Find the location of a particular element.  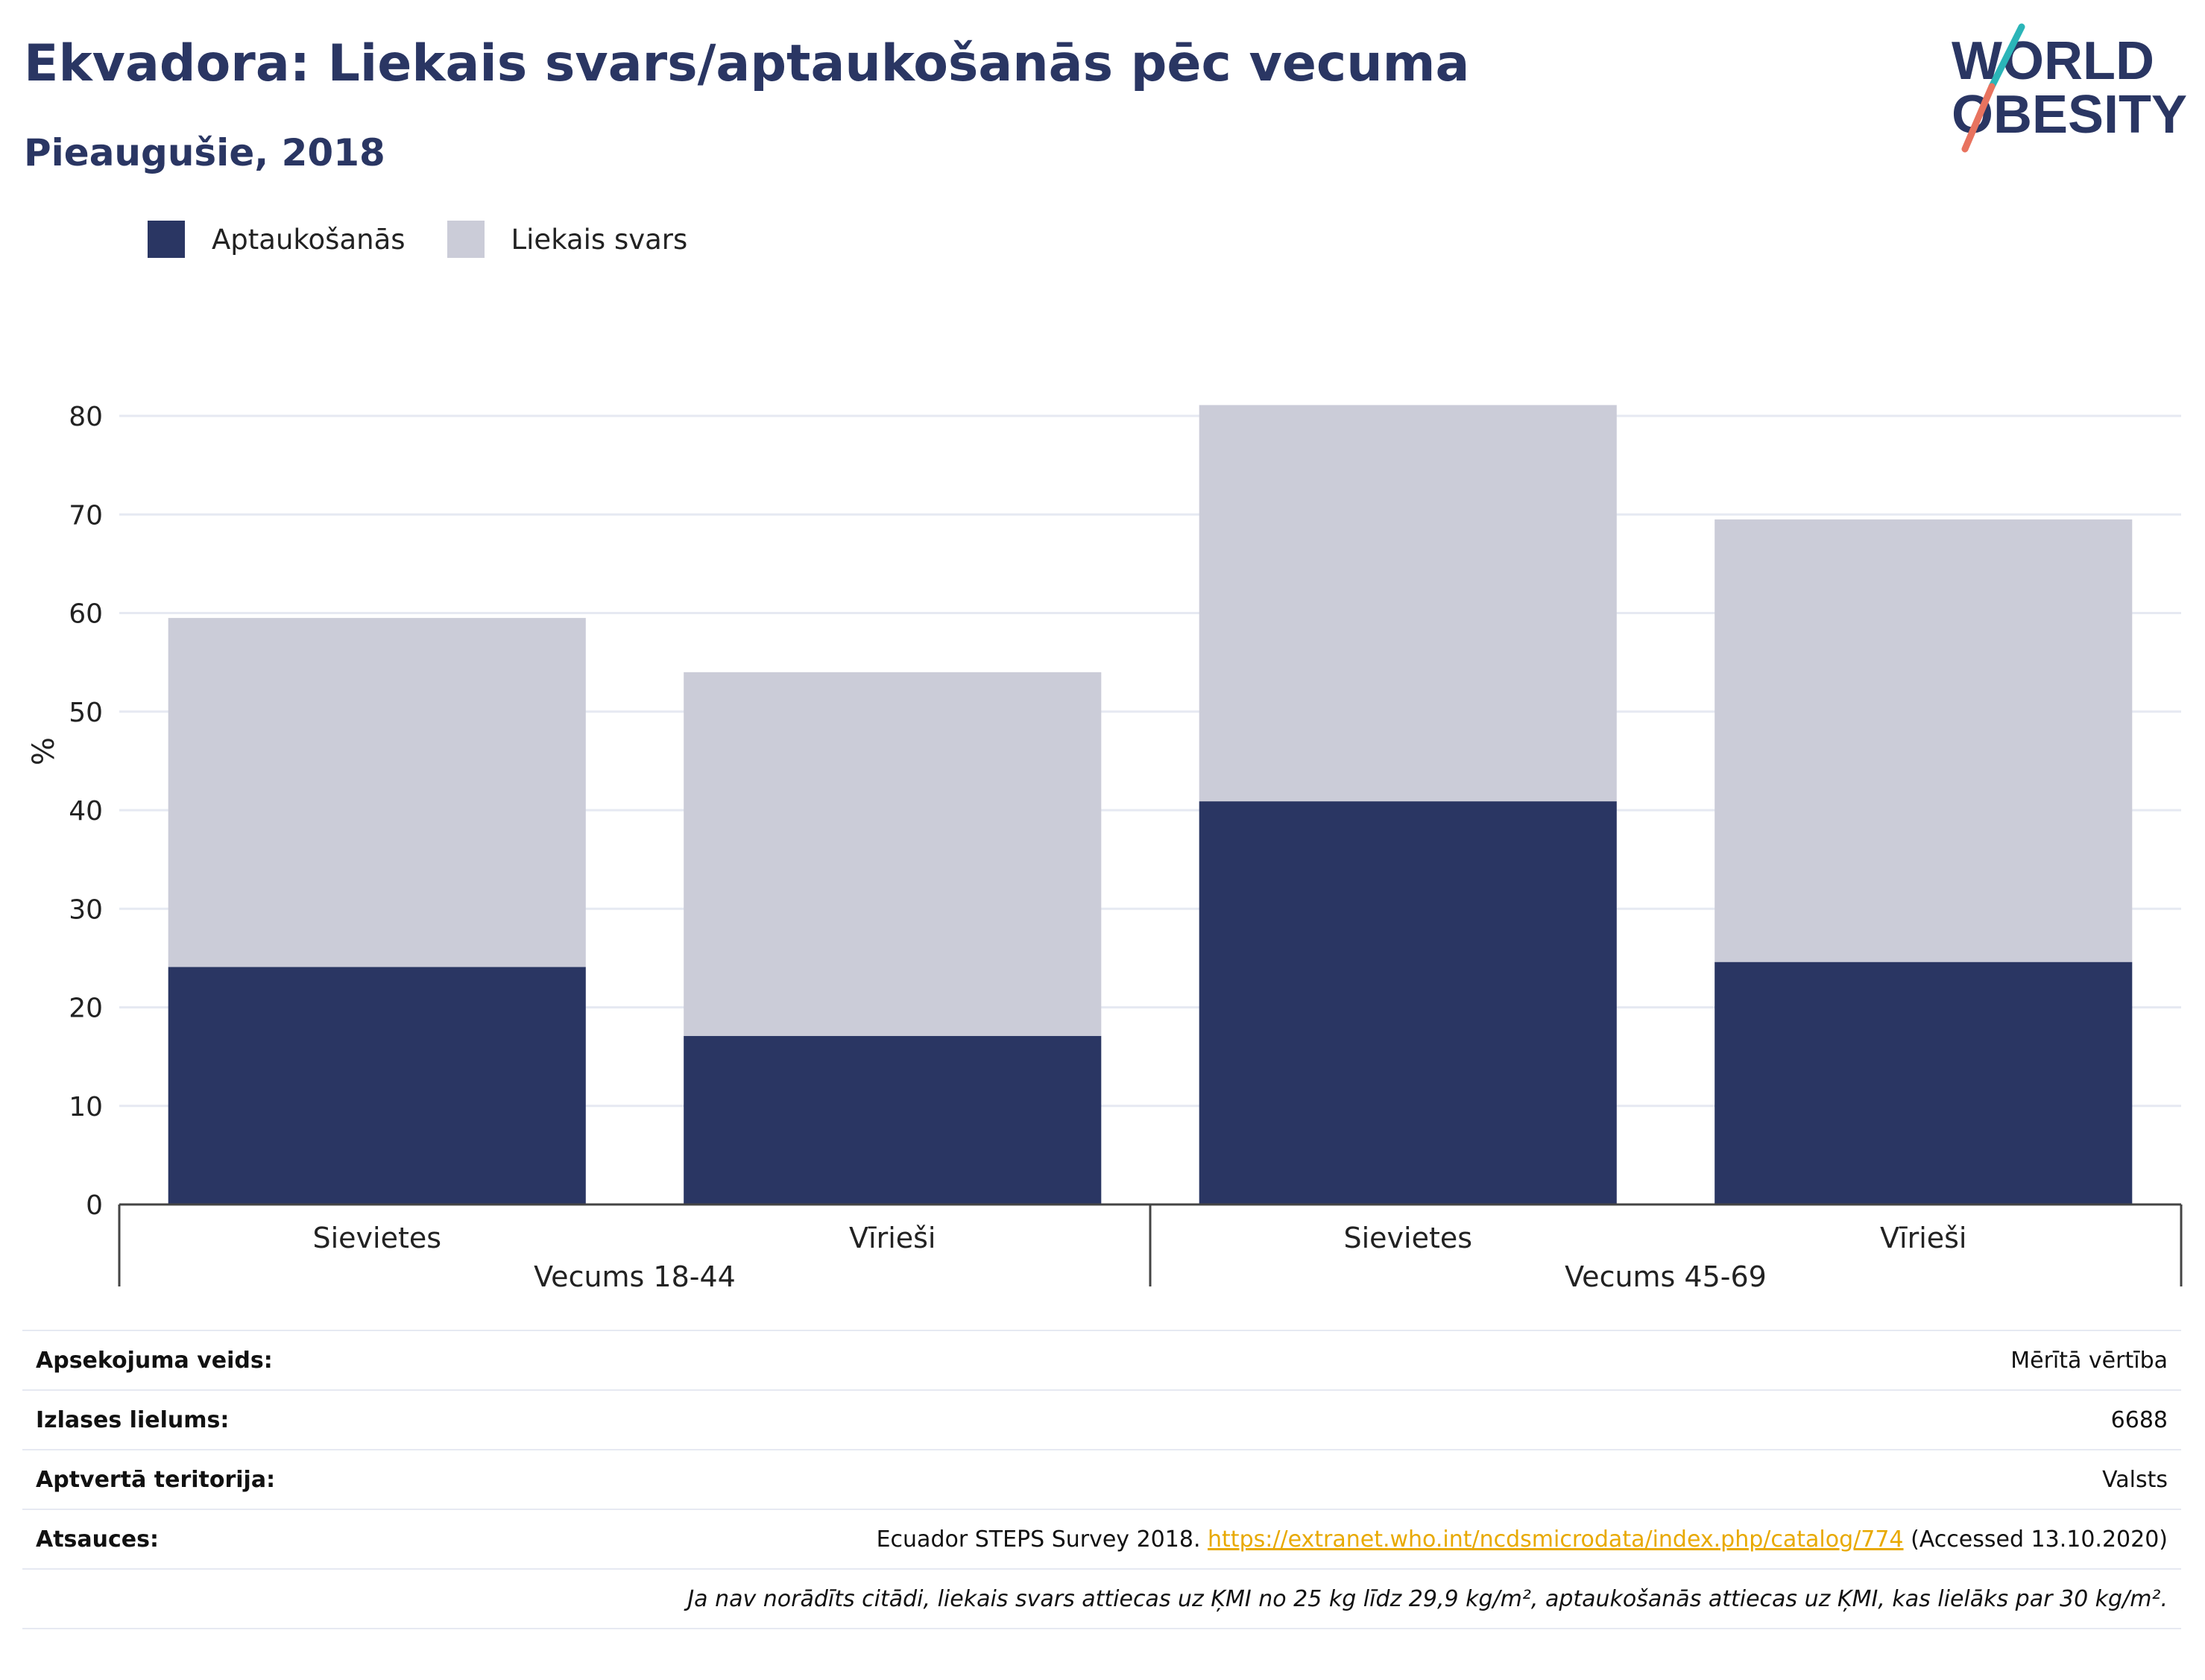

source-citation: Ecuador STEPS Survey 2018. is located at coordinates (1038, 1539).